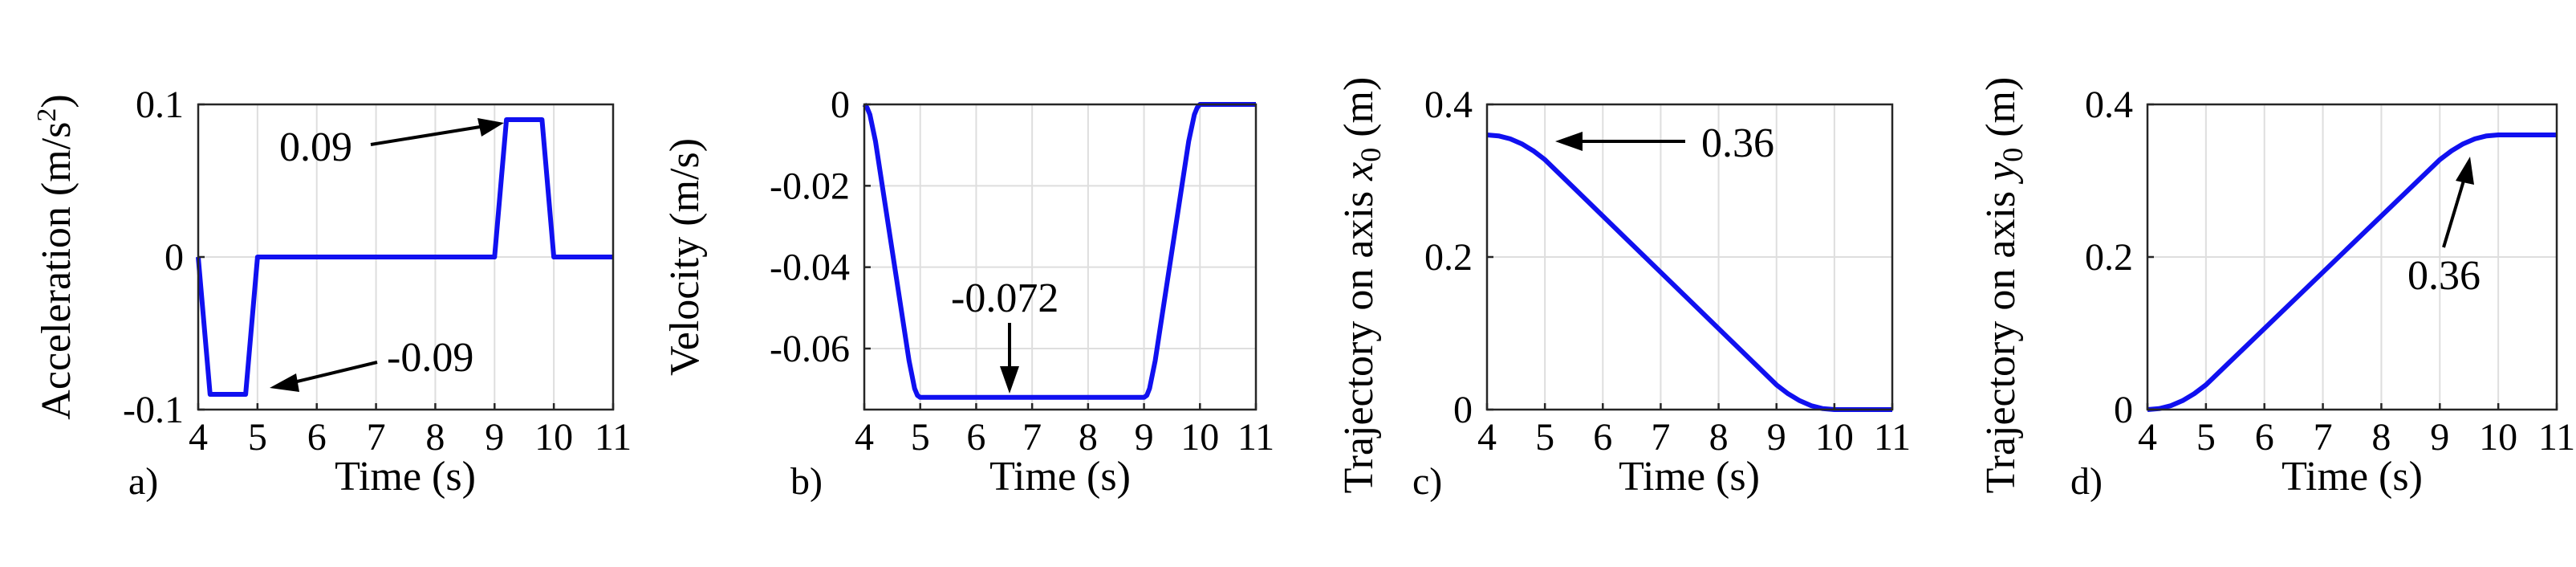 The width and height of the screenshot is (2576, 567). What do you see at coordinates (2465, 171) in the screenshot?
I see `panel-d-annotation-arrowhead` at bounding box center [2465, 171].